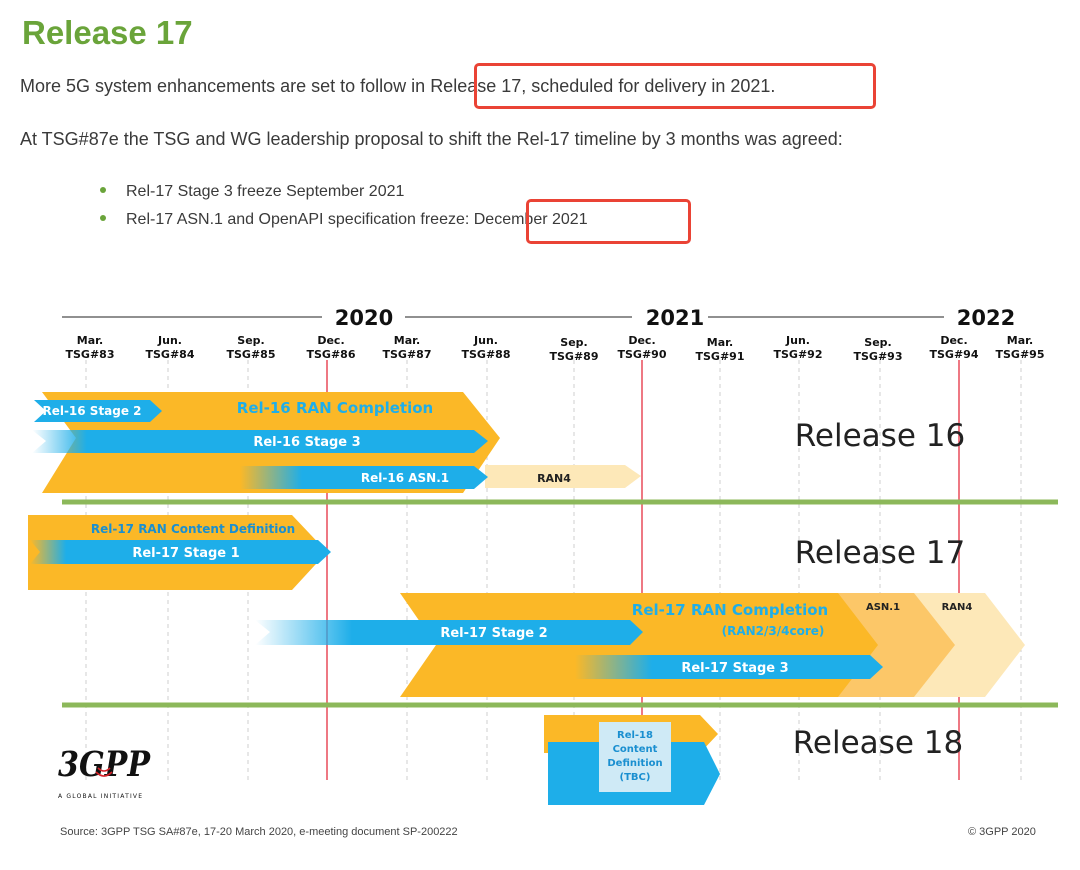  Describe the element at coordinates (986, 318) in the screenshot. I see `year-label-2022: 2022` at that location.